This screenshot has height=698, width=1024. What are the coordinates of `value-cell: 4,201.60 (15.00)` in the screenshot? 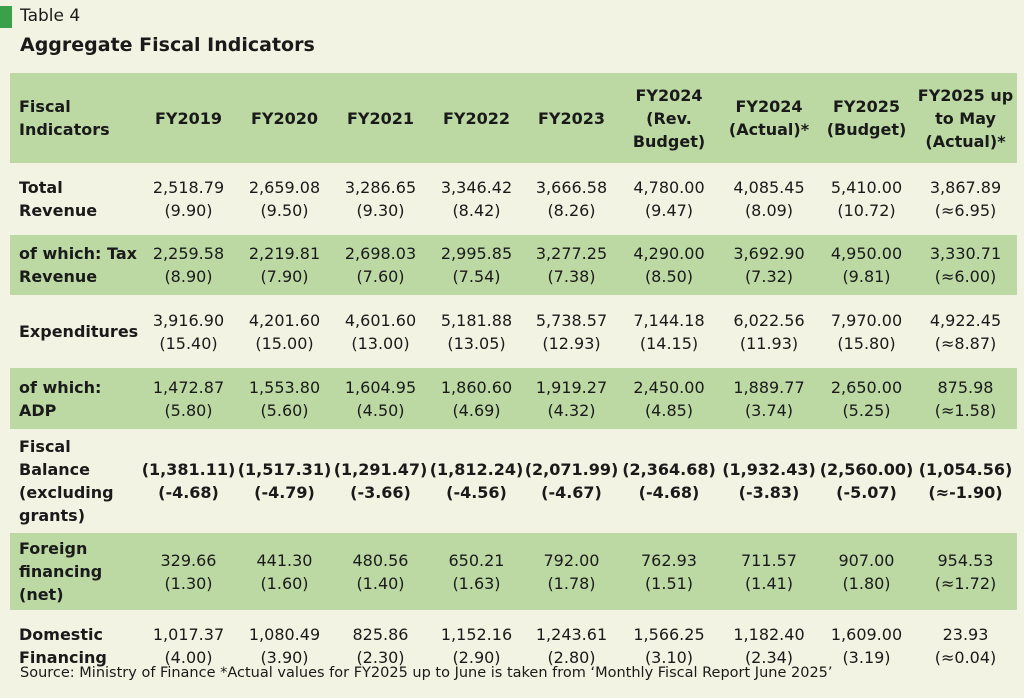 It's located at (284, 331).